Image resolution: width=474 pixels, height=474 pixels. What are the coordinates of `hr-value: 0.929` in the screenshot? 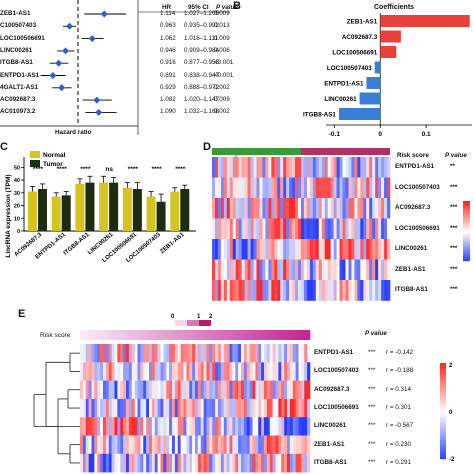 It's located at (168, 87).